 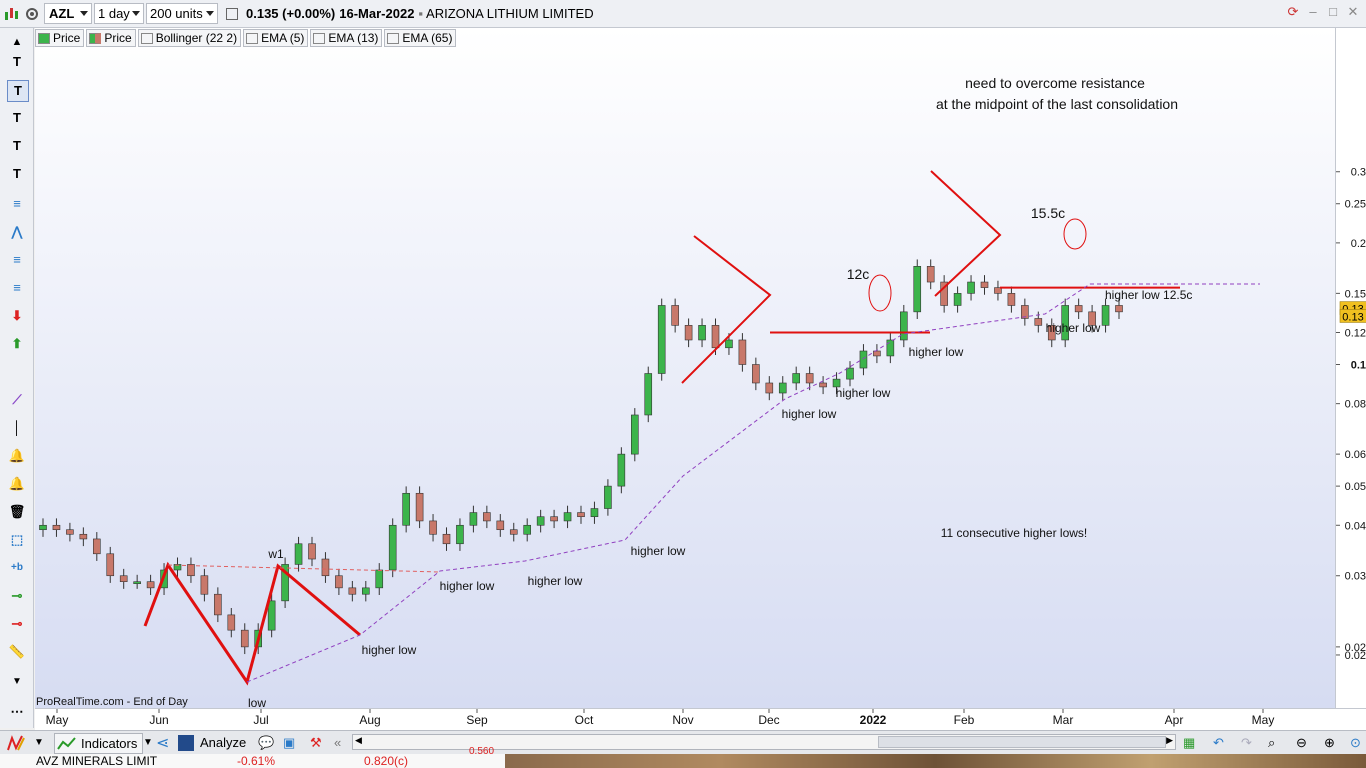 I want to click on indicators-button: Indicators, so click(x=99, y=743).